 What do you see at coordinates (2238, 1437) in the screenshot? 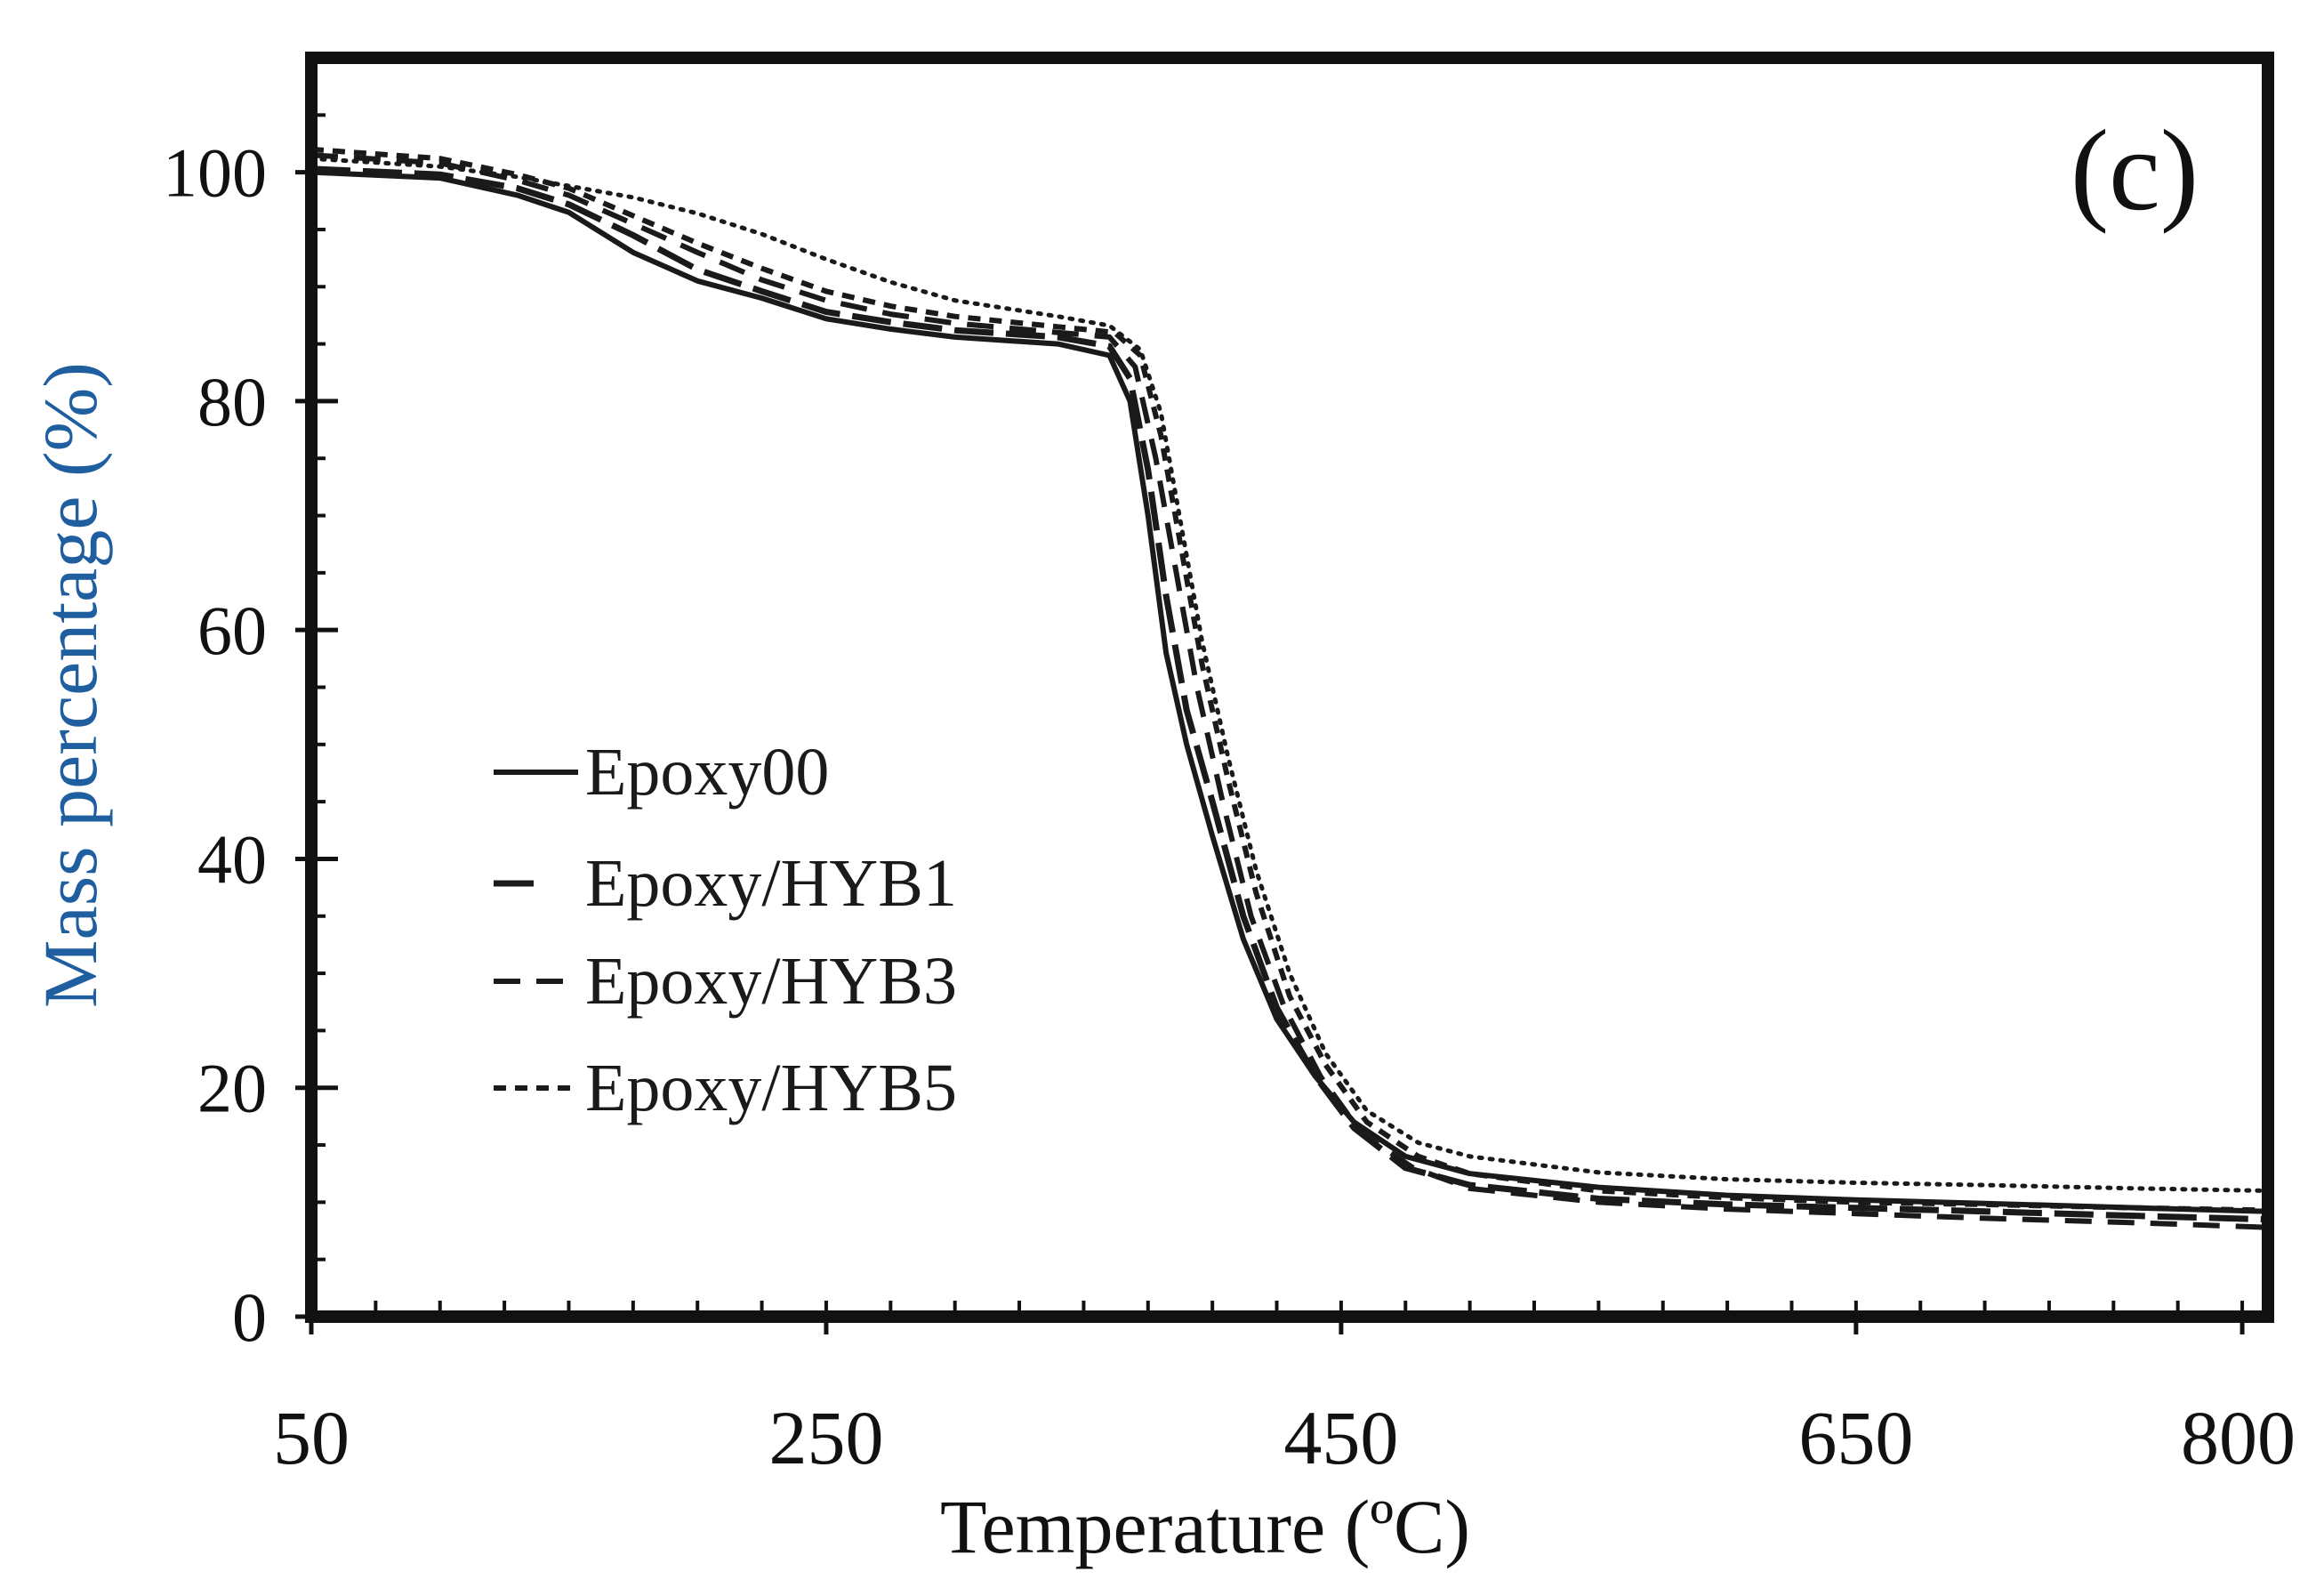
I see `x-tick-label: 800` at bounding box center [2238, 1437].